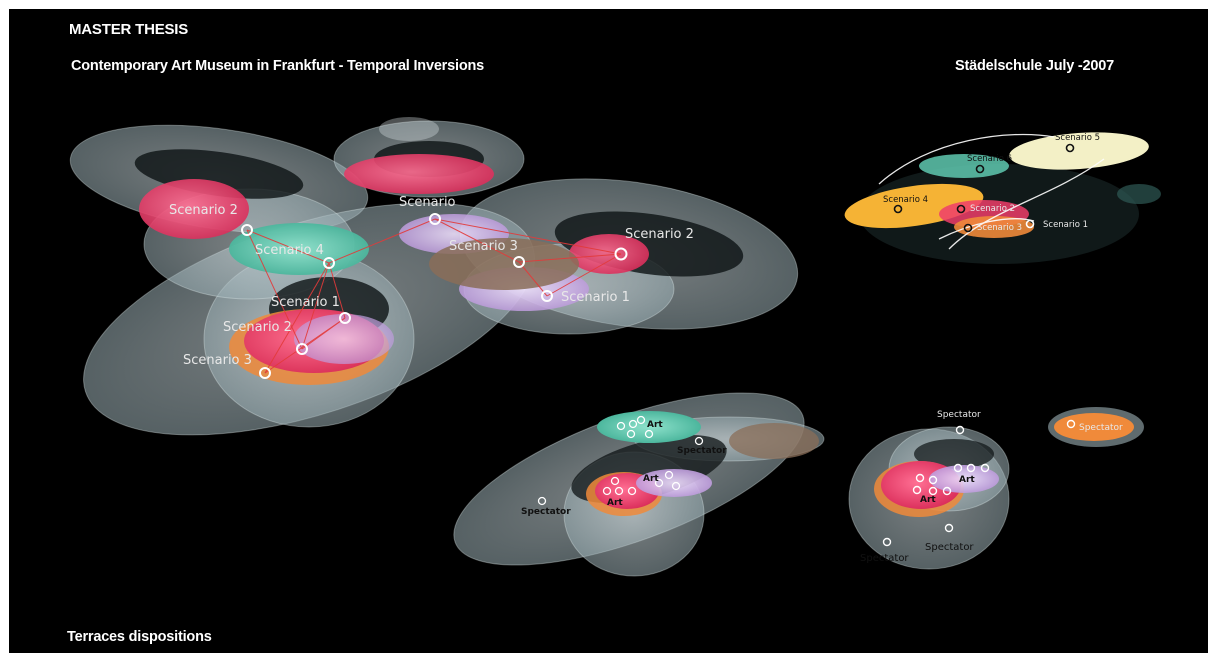 The width and height of the screenshot is (1208, 653). What do you see at coordinates (547, 296) in the screenshot?
I see `node-scenario-1-right` at bounding box center [547, 296].